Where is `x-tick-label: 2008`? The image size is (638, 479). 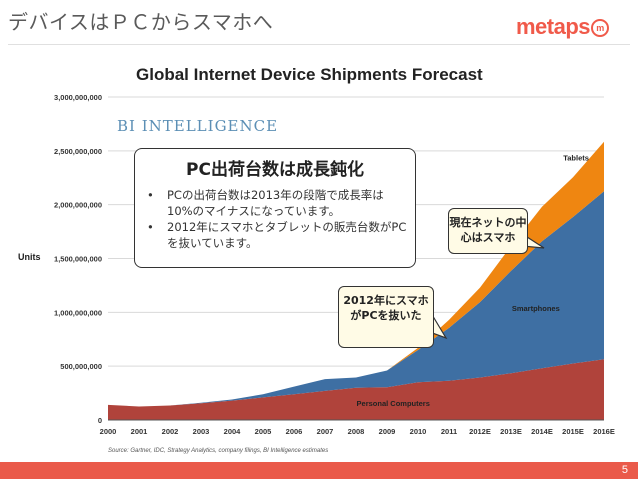
x-tick-label: 2008 is located at coordinates (356, 431).